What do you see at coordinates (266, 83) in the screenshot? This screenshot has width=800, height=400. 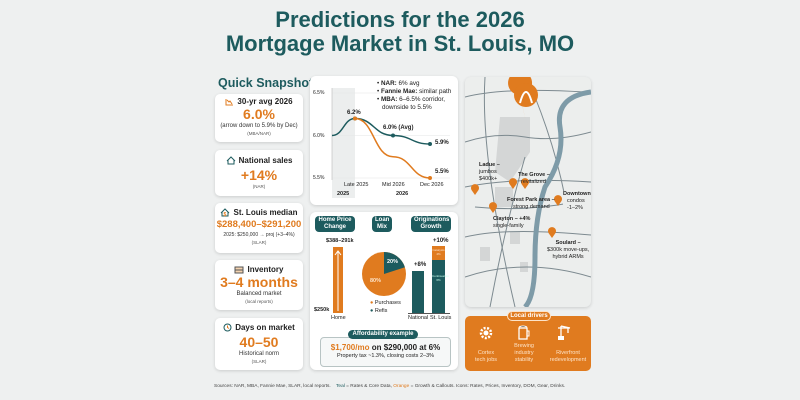 I see `snapshot-title: Quick Snapshot` at bounding box center [266, 83].